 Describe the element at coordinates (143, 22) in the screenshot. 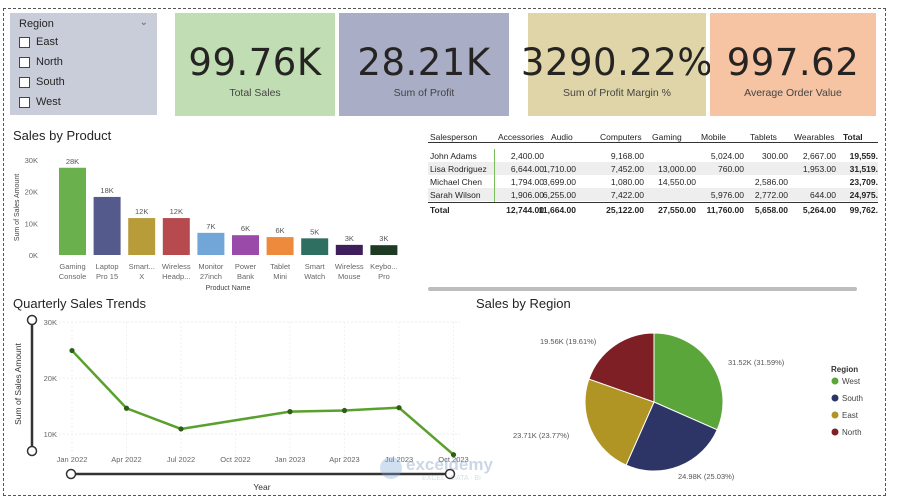

I see `chevron-down-icon: ⌄` at that location.